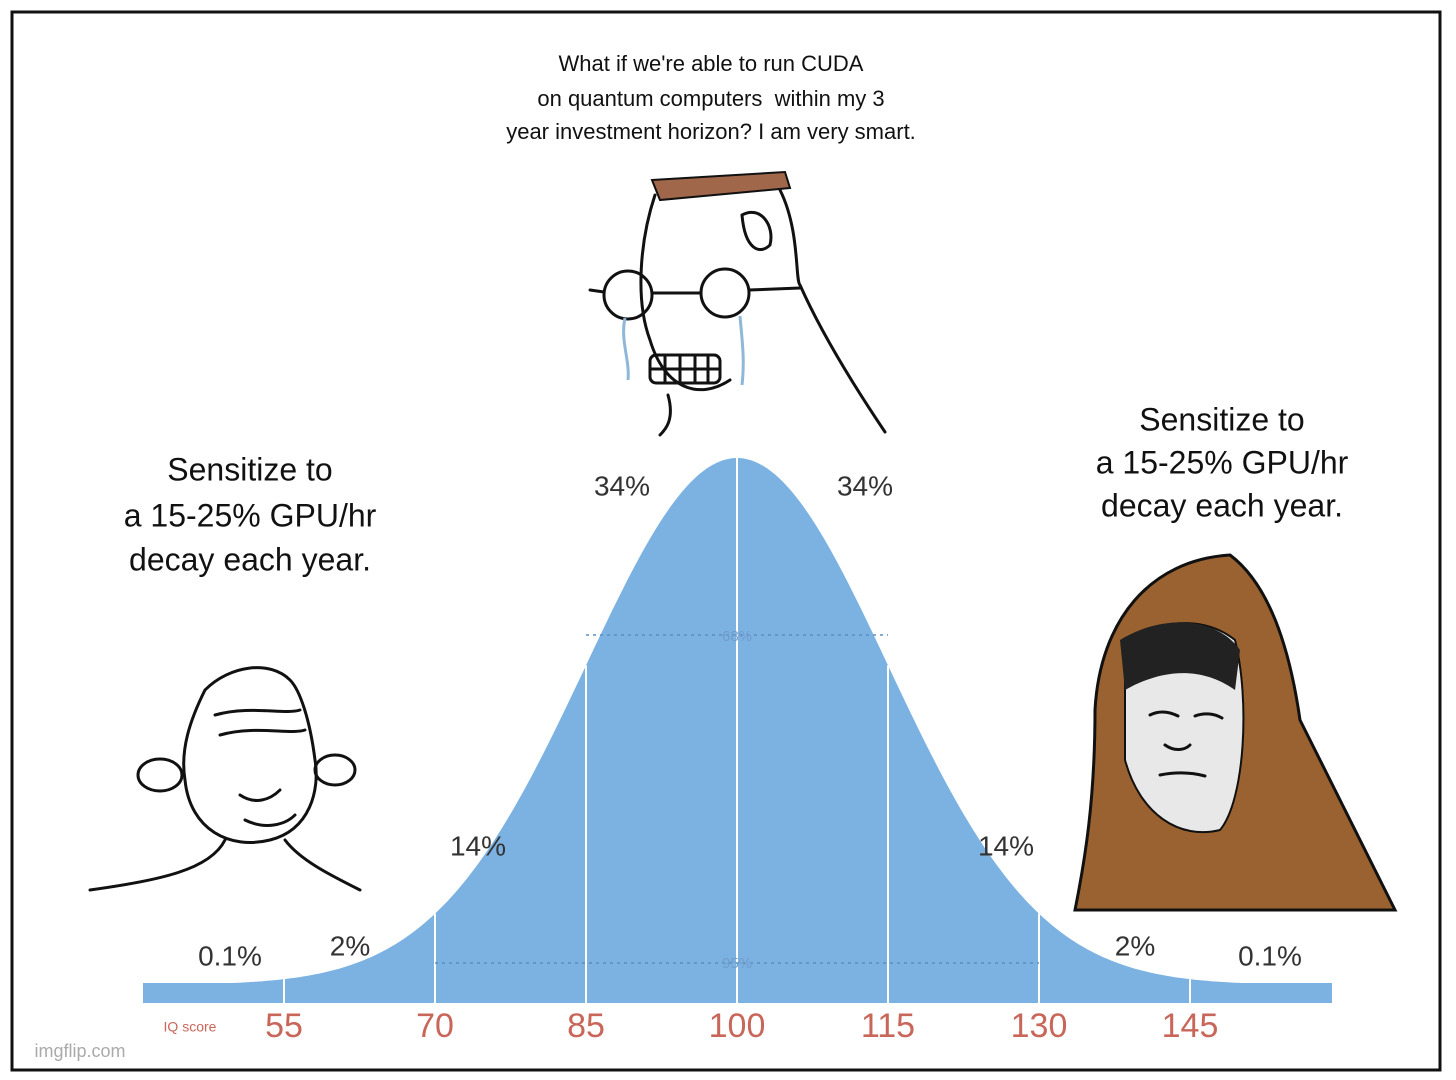  I want to click on axis-tick-label: 70, so click(435, 1026).